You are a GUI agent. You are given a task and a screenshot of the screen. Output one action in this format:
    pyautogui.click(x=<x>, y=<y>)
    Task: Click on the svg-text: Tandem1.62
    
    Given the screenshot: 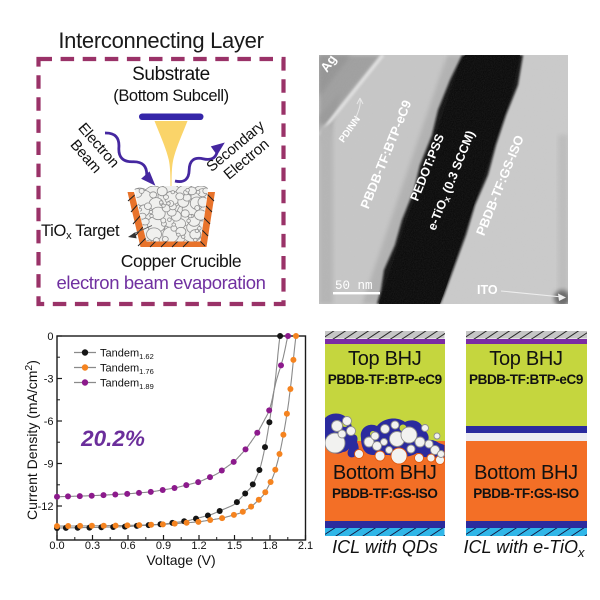 What is the action you would take?
    pyautogui.click(x=127, y=354)
    